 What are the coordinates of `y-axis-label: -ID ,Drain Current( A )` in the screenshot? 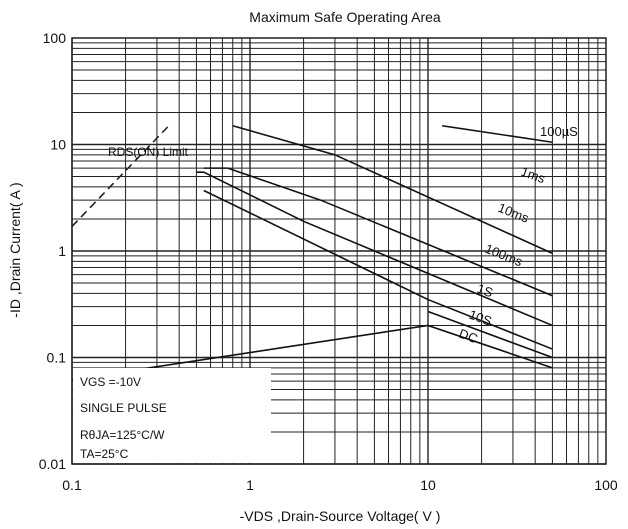 It's located at (15, 249).